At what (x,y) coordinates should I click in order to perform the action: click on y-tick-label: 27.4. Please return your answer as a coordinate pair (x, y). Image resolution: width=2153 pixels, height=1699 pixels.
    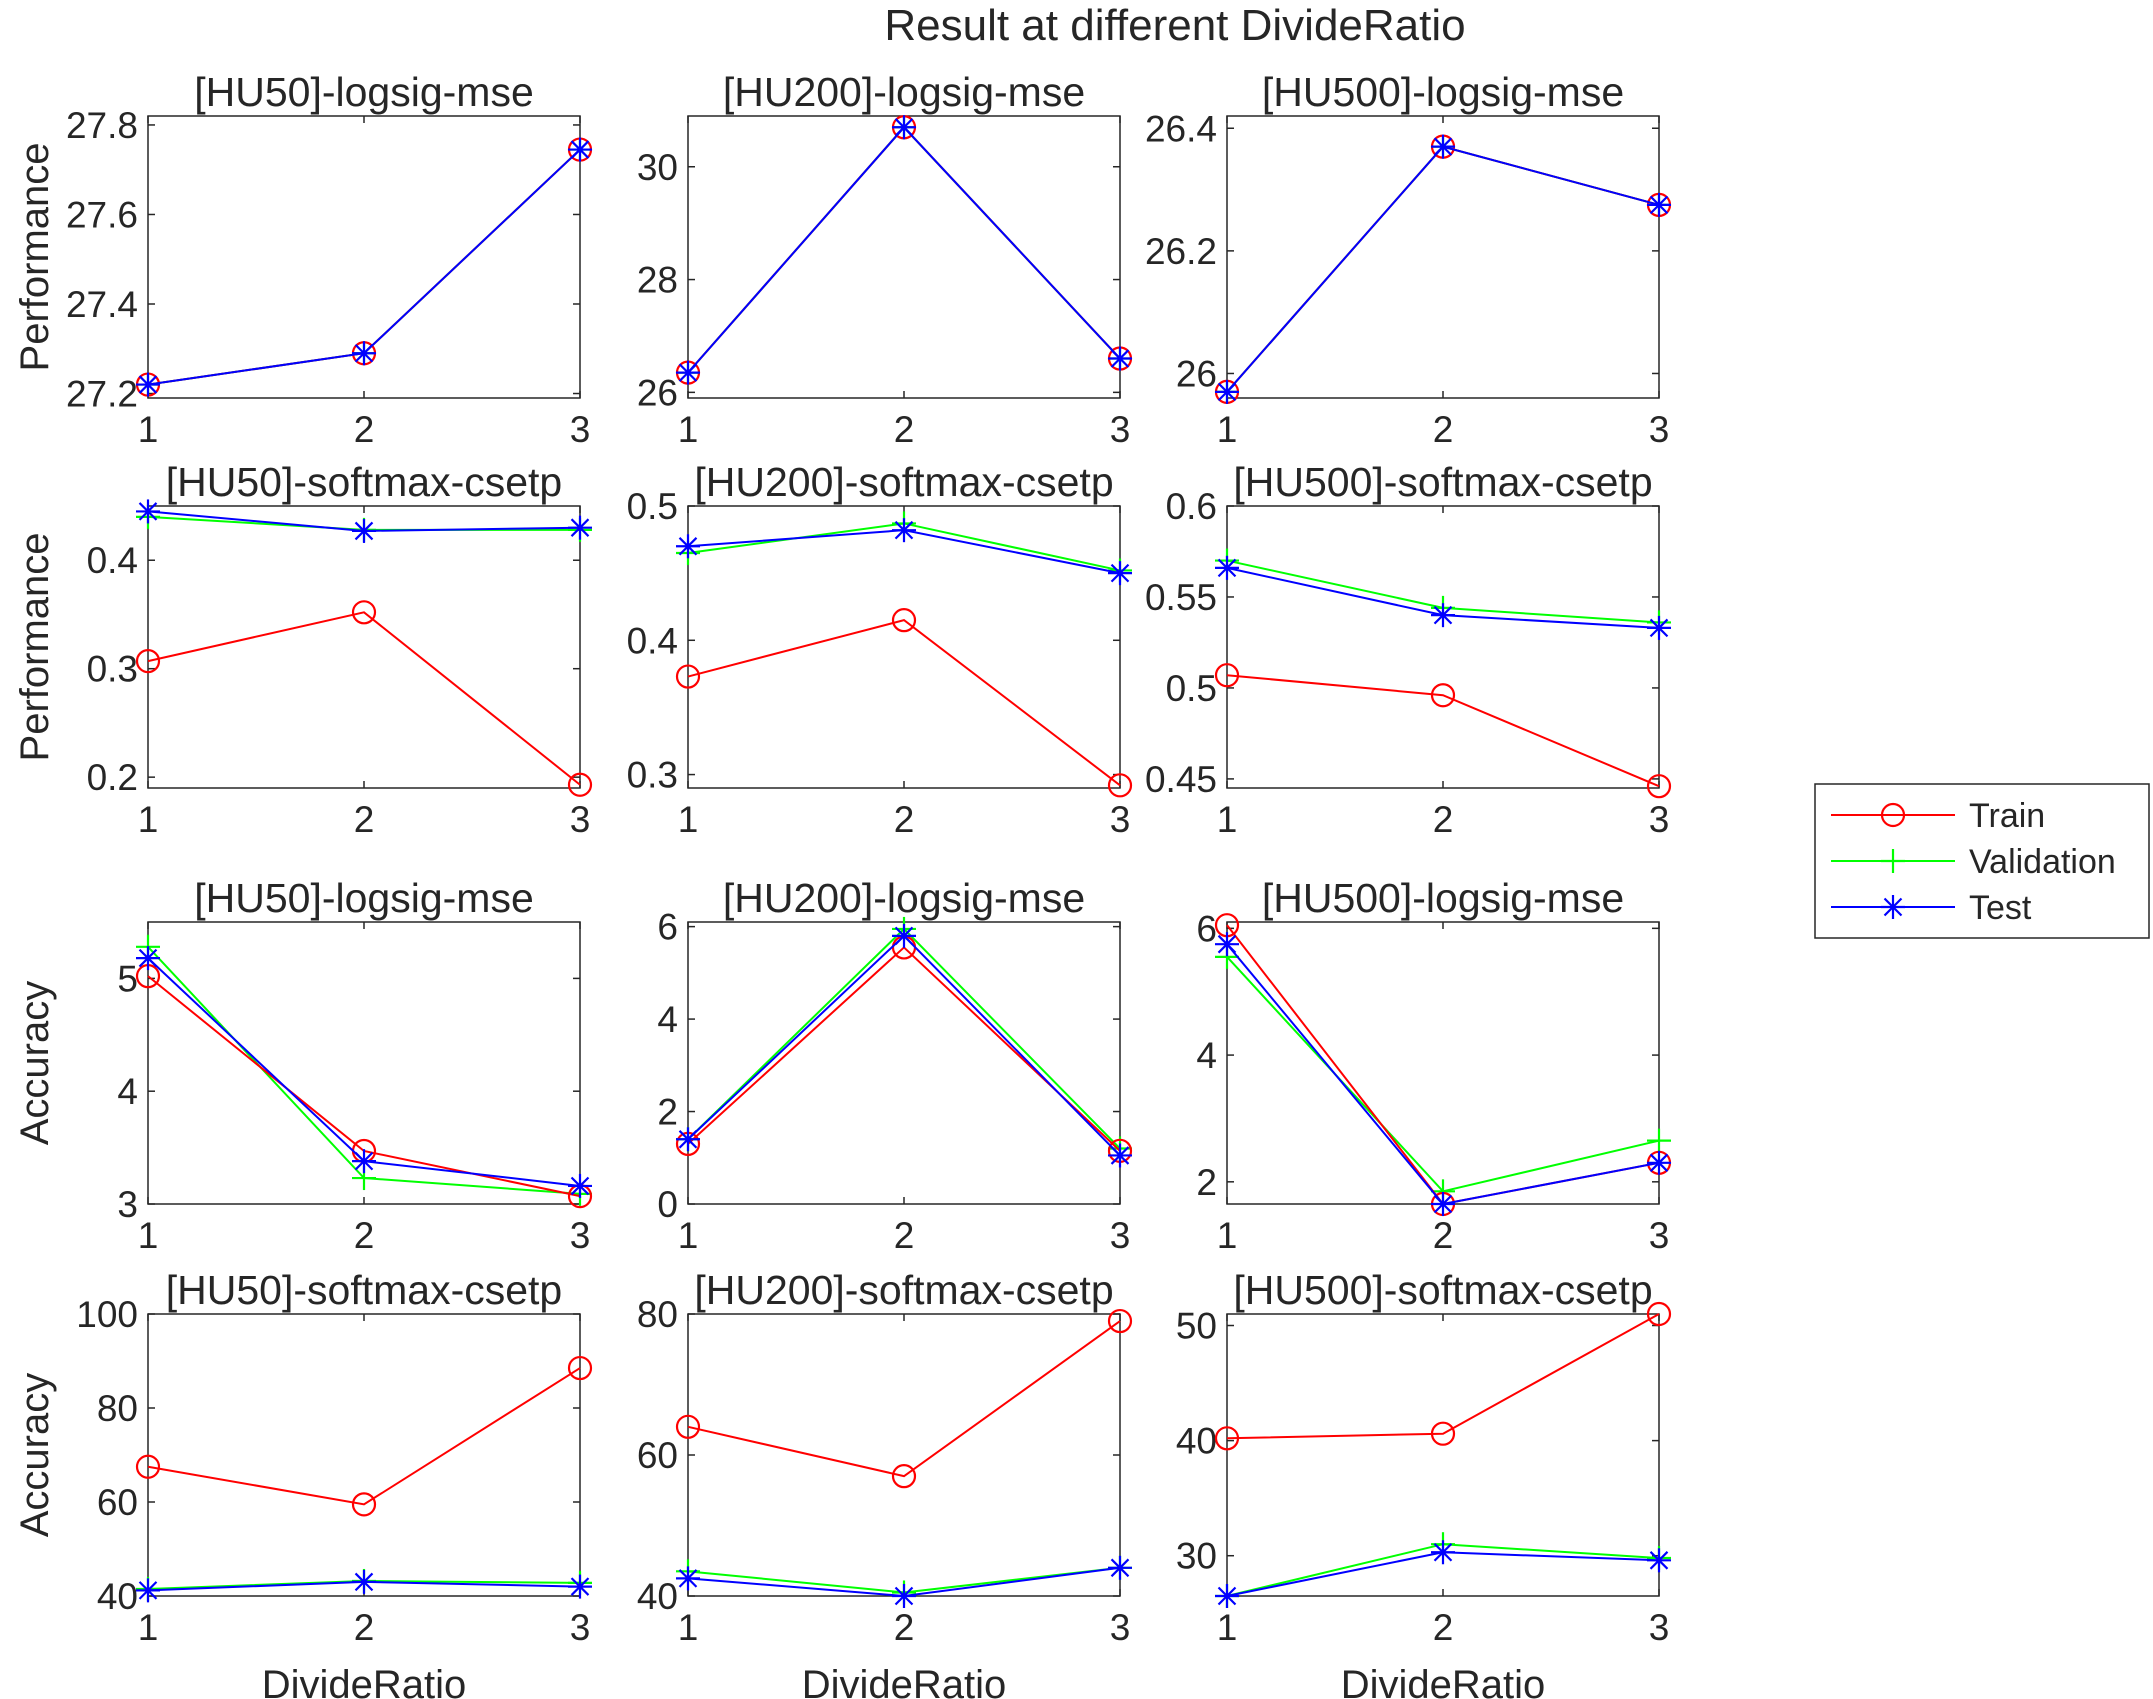
    Looking at the image, I should click on (102, 304).